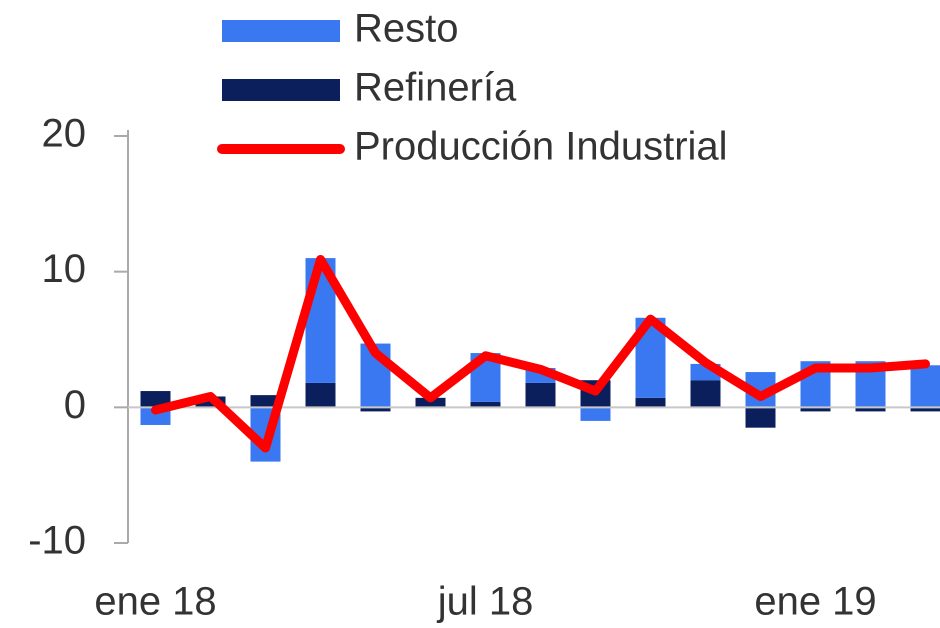 This screenshot has width=940, height=628. Describe the element at coordinates (75, 405) in the screenshot. I see `y-tick-label: 0` at that location.